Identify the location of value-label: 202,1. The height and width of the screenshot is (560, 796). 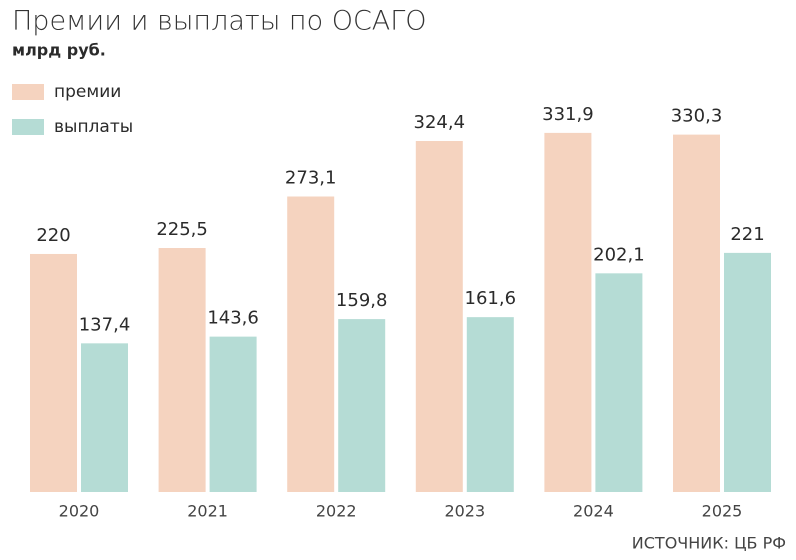
(619, 254).